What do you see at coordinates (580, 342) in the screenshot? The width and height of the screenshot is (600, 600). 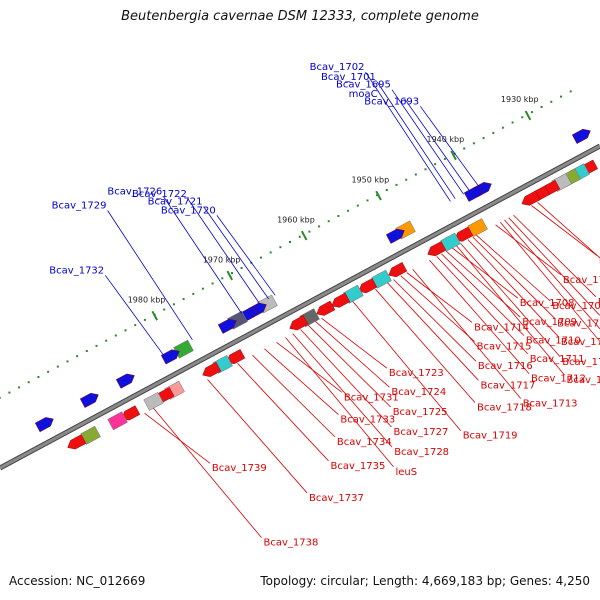 I see `reverse-gene-label: Bcav_1705` at bounding box center [580, 342].